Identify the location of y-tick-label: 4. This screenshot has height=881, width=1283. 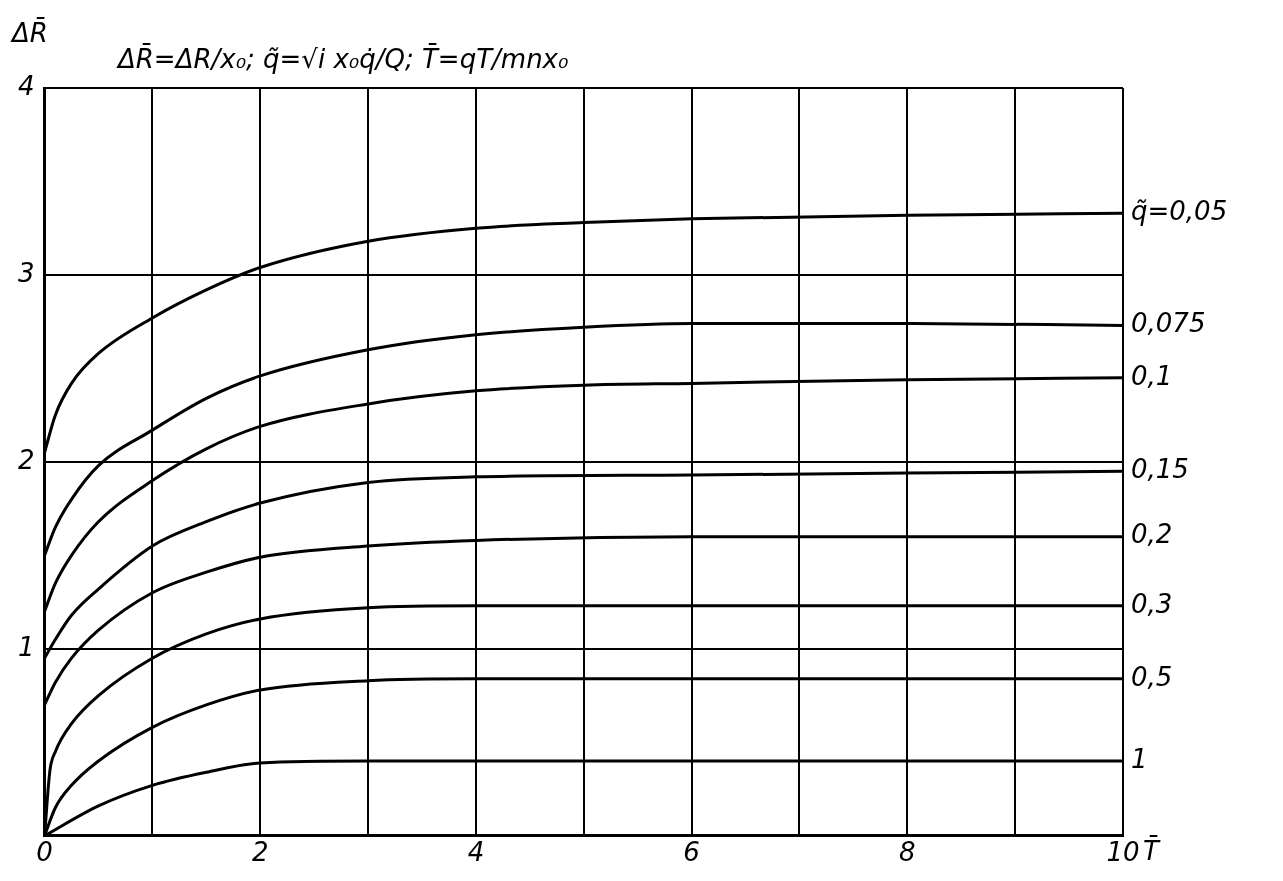
(26, 85).